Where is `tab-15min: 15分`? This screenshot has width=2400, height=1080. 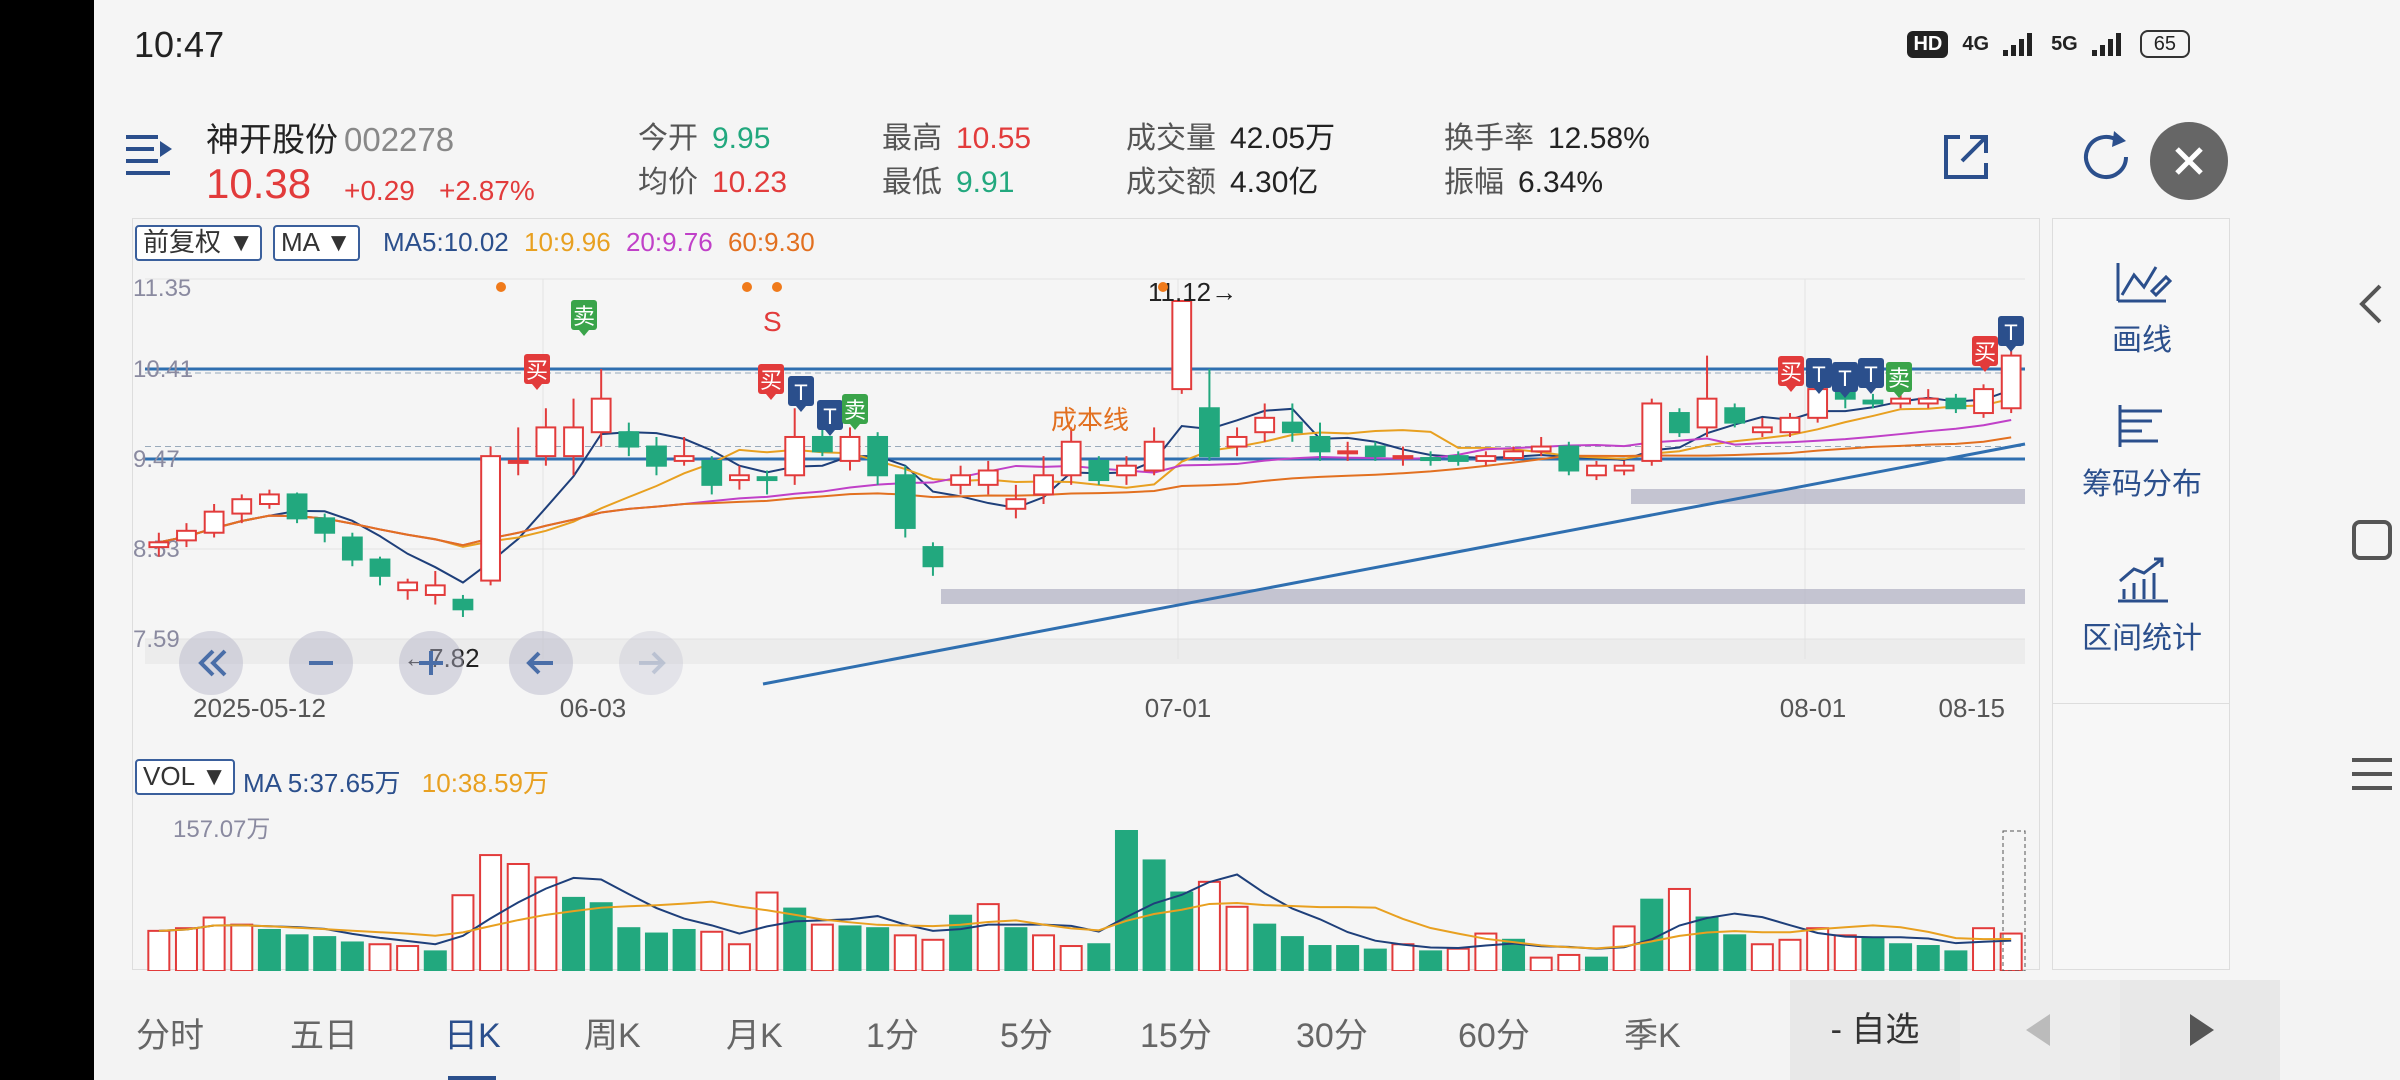 tab-15min: 15分 is located at coordinates (1176, 1036).